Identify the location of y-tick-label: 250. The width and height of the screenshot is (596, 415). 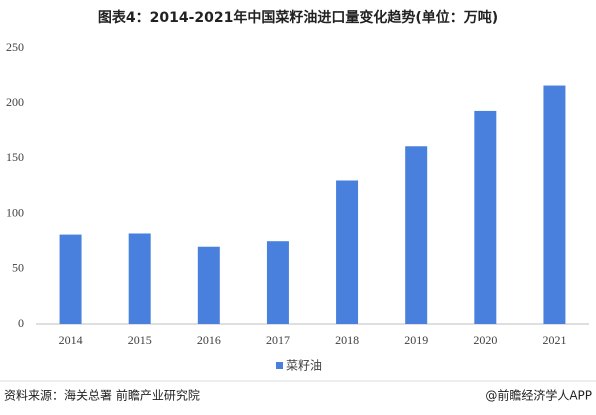
(15, 47).